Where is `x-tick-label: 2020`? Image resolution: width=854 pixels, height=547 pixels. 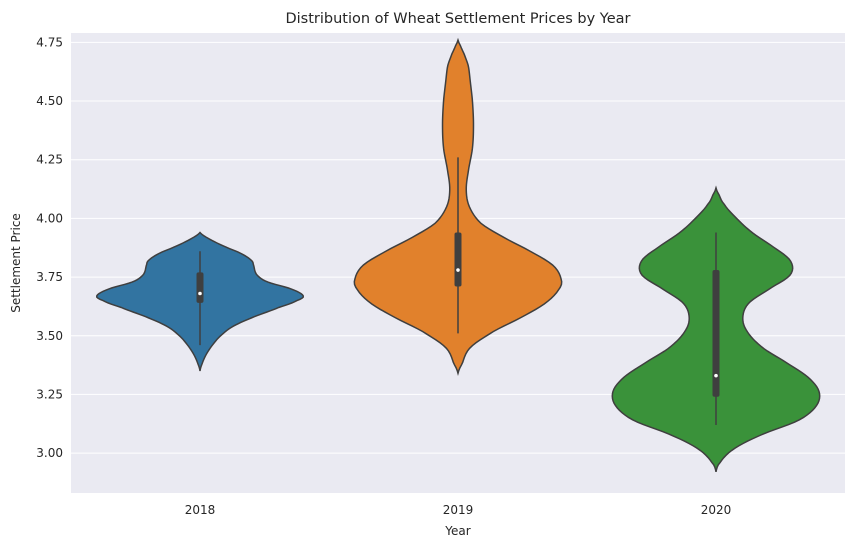 x-tick-label: 2020 is located at coordinates (716, 510).